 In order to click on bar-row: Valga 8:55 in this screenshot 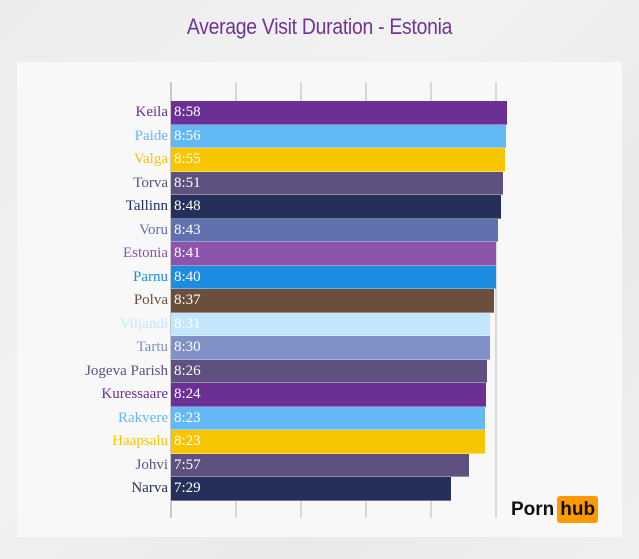, I will do `click(319, 160)`.